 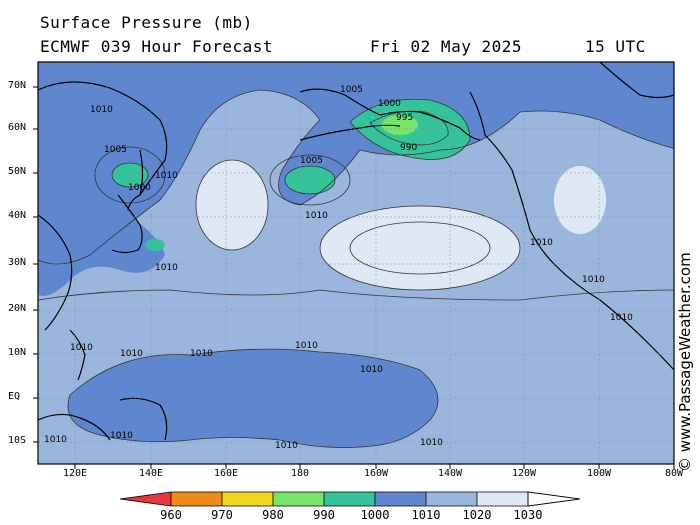 What do you see at coordinates (400, 125) in the screenshot?
I see `deep-low-center` at bounding box center [400, 125].